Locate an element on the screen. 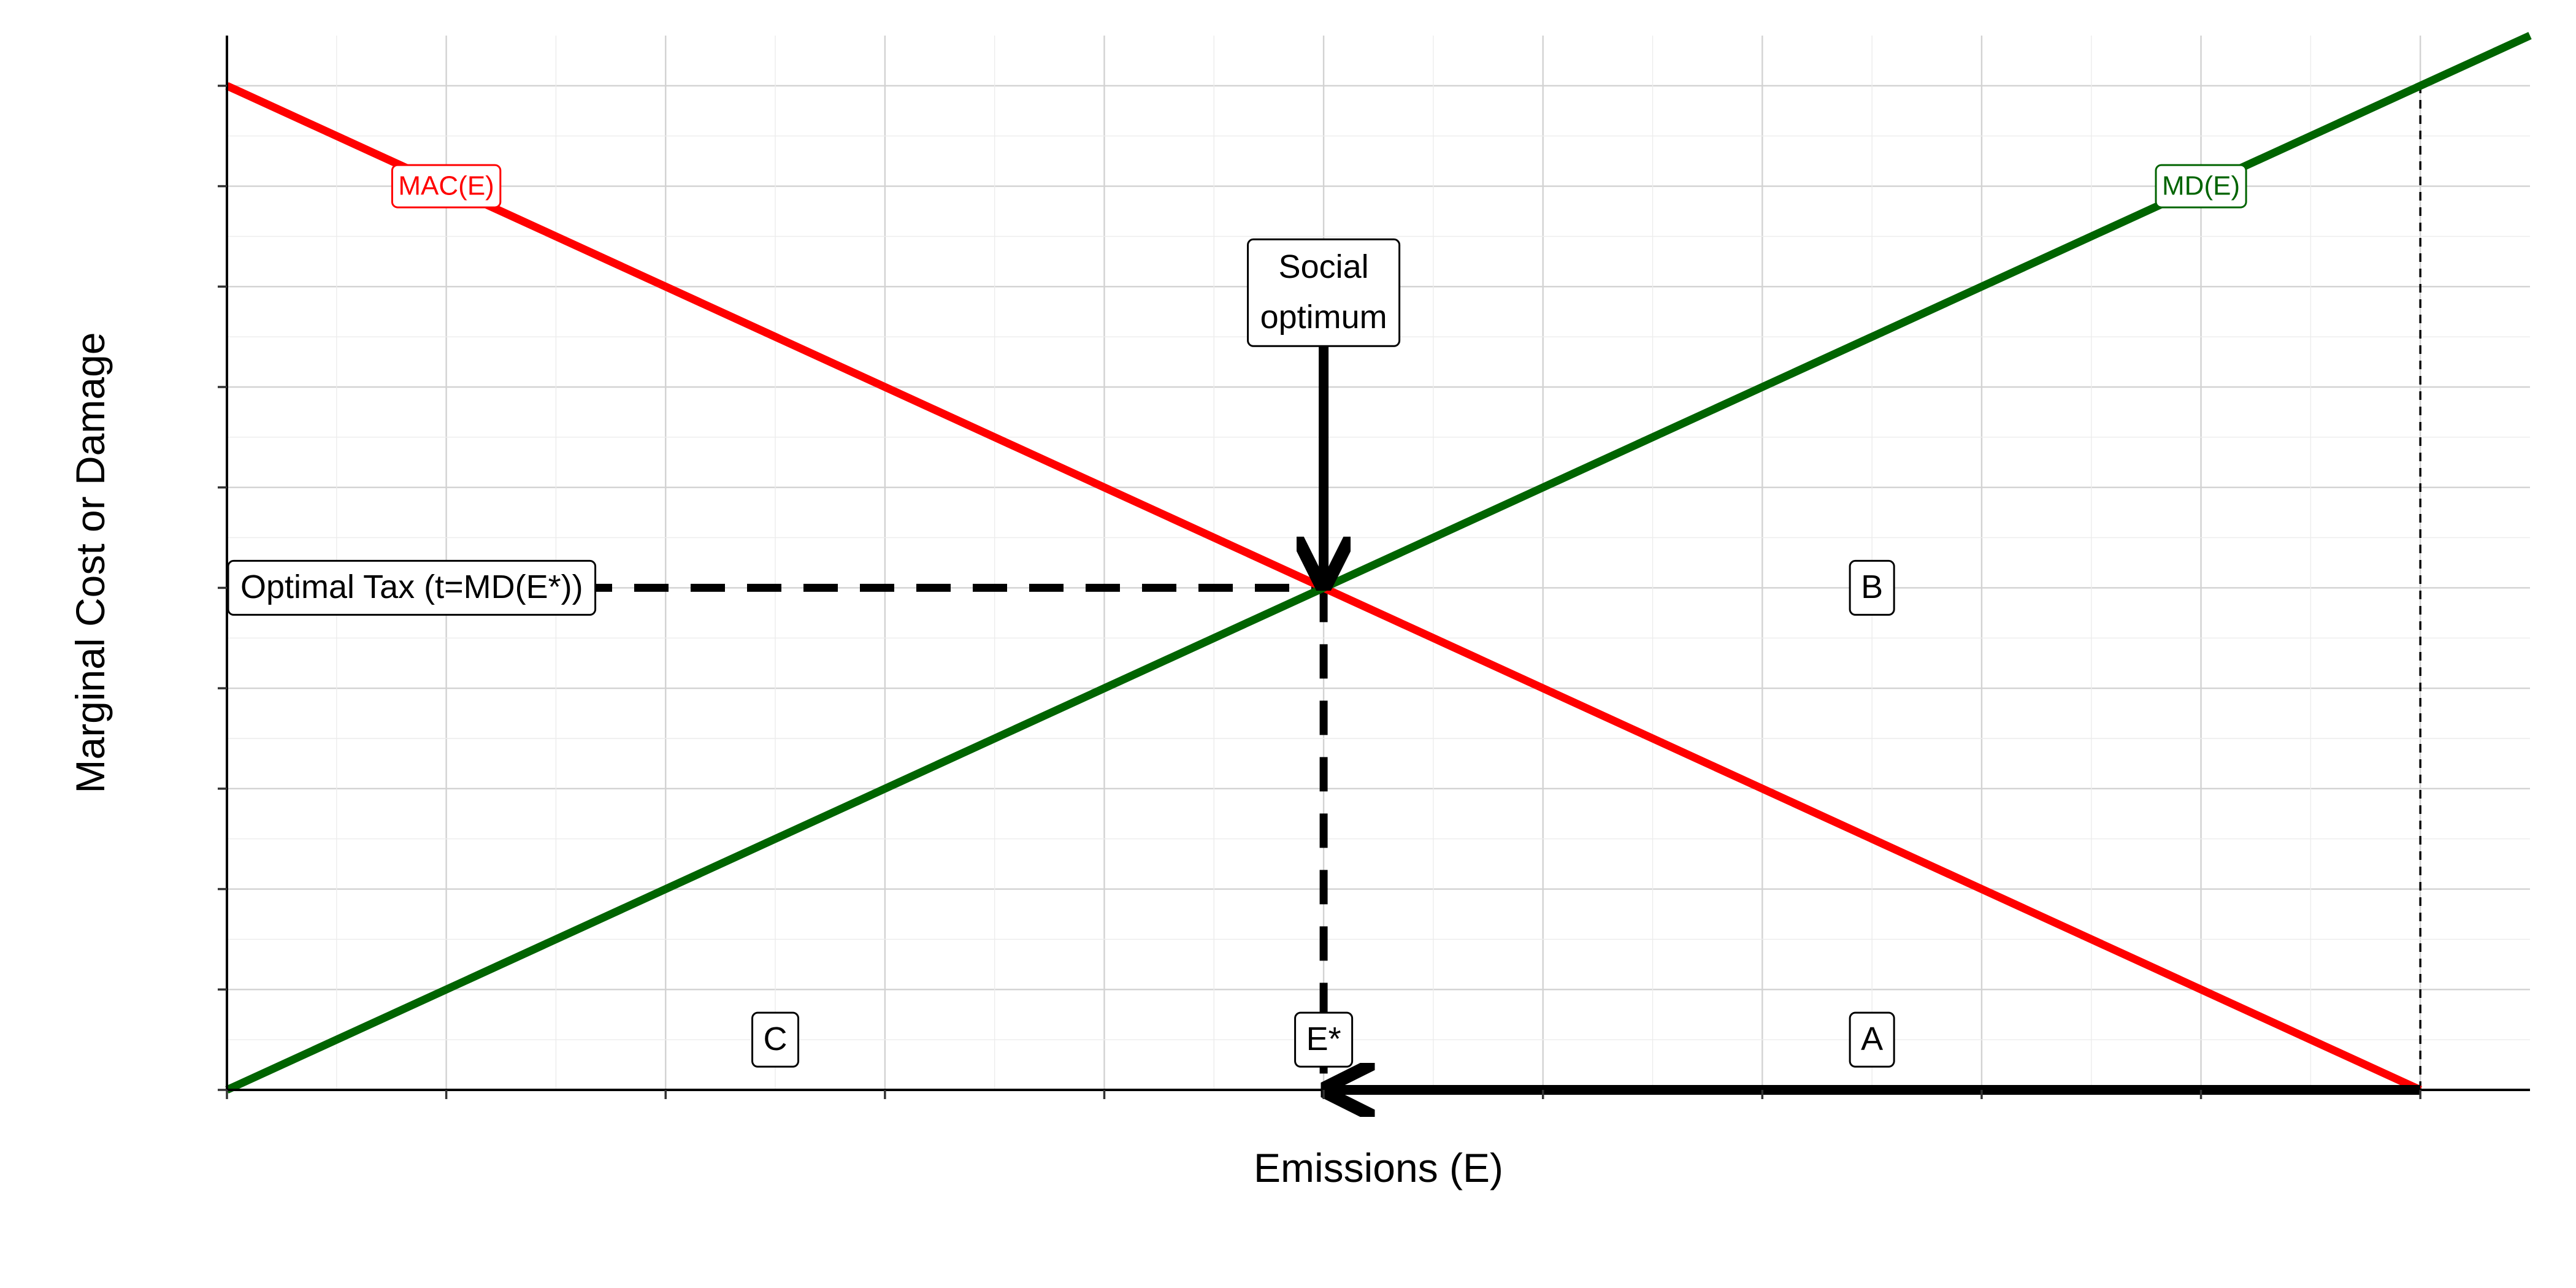 The height and width of the screenshot is (1288, 2576). series-label-text: MD(E) is located at coordinates (2201, 186).